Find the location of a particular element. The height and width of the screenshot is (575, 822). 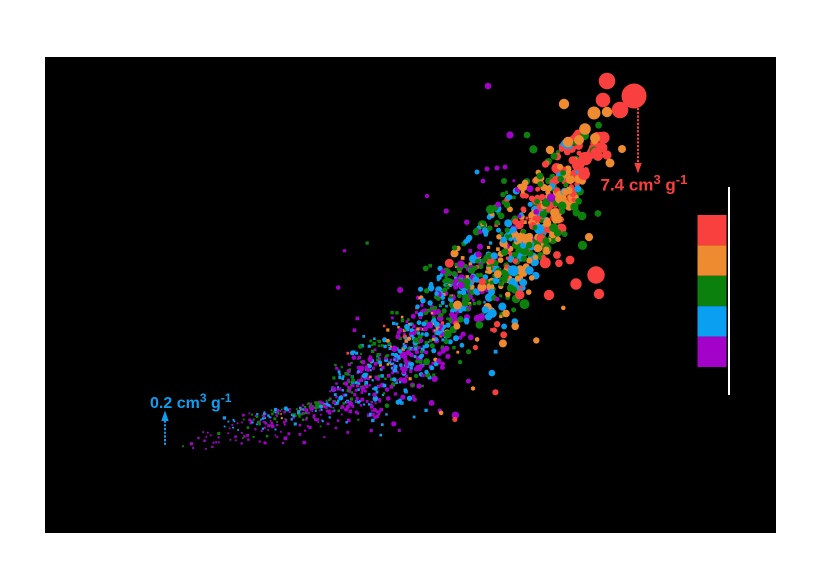

svg-text: 0.2 cm3 g-1 is located at coordinates (191, 401).